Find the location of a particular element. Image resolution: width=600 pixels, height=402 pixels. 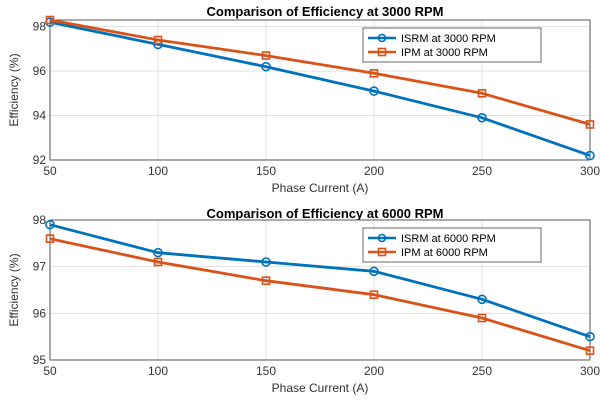

y-tick-label: 95 is located at coordinates (40, 360).